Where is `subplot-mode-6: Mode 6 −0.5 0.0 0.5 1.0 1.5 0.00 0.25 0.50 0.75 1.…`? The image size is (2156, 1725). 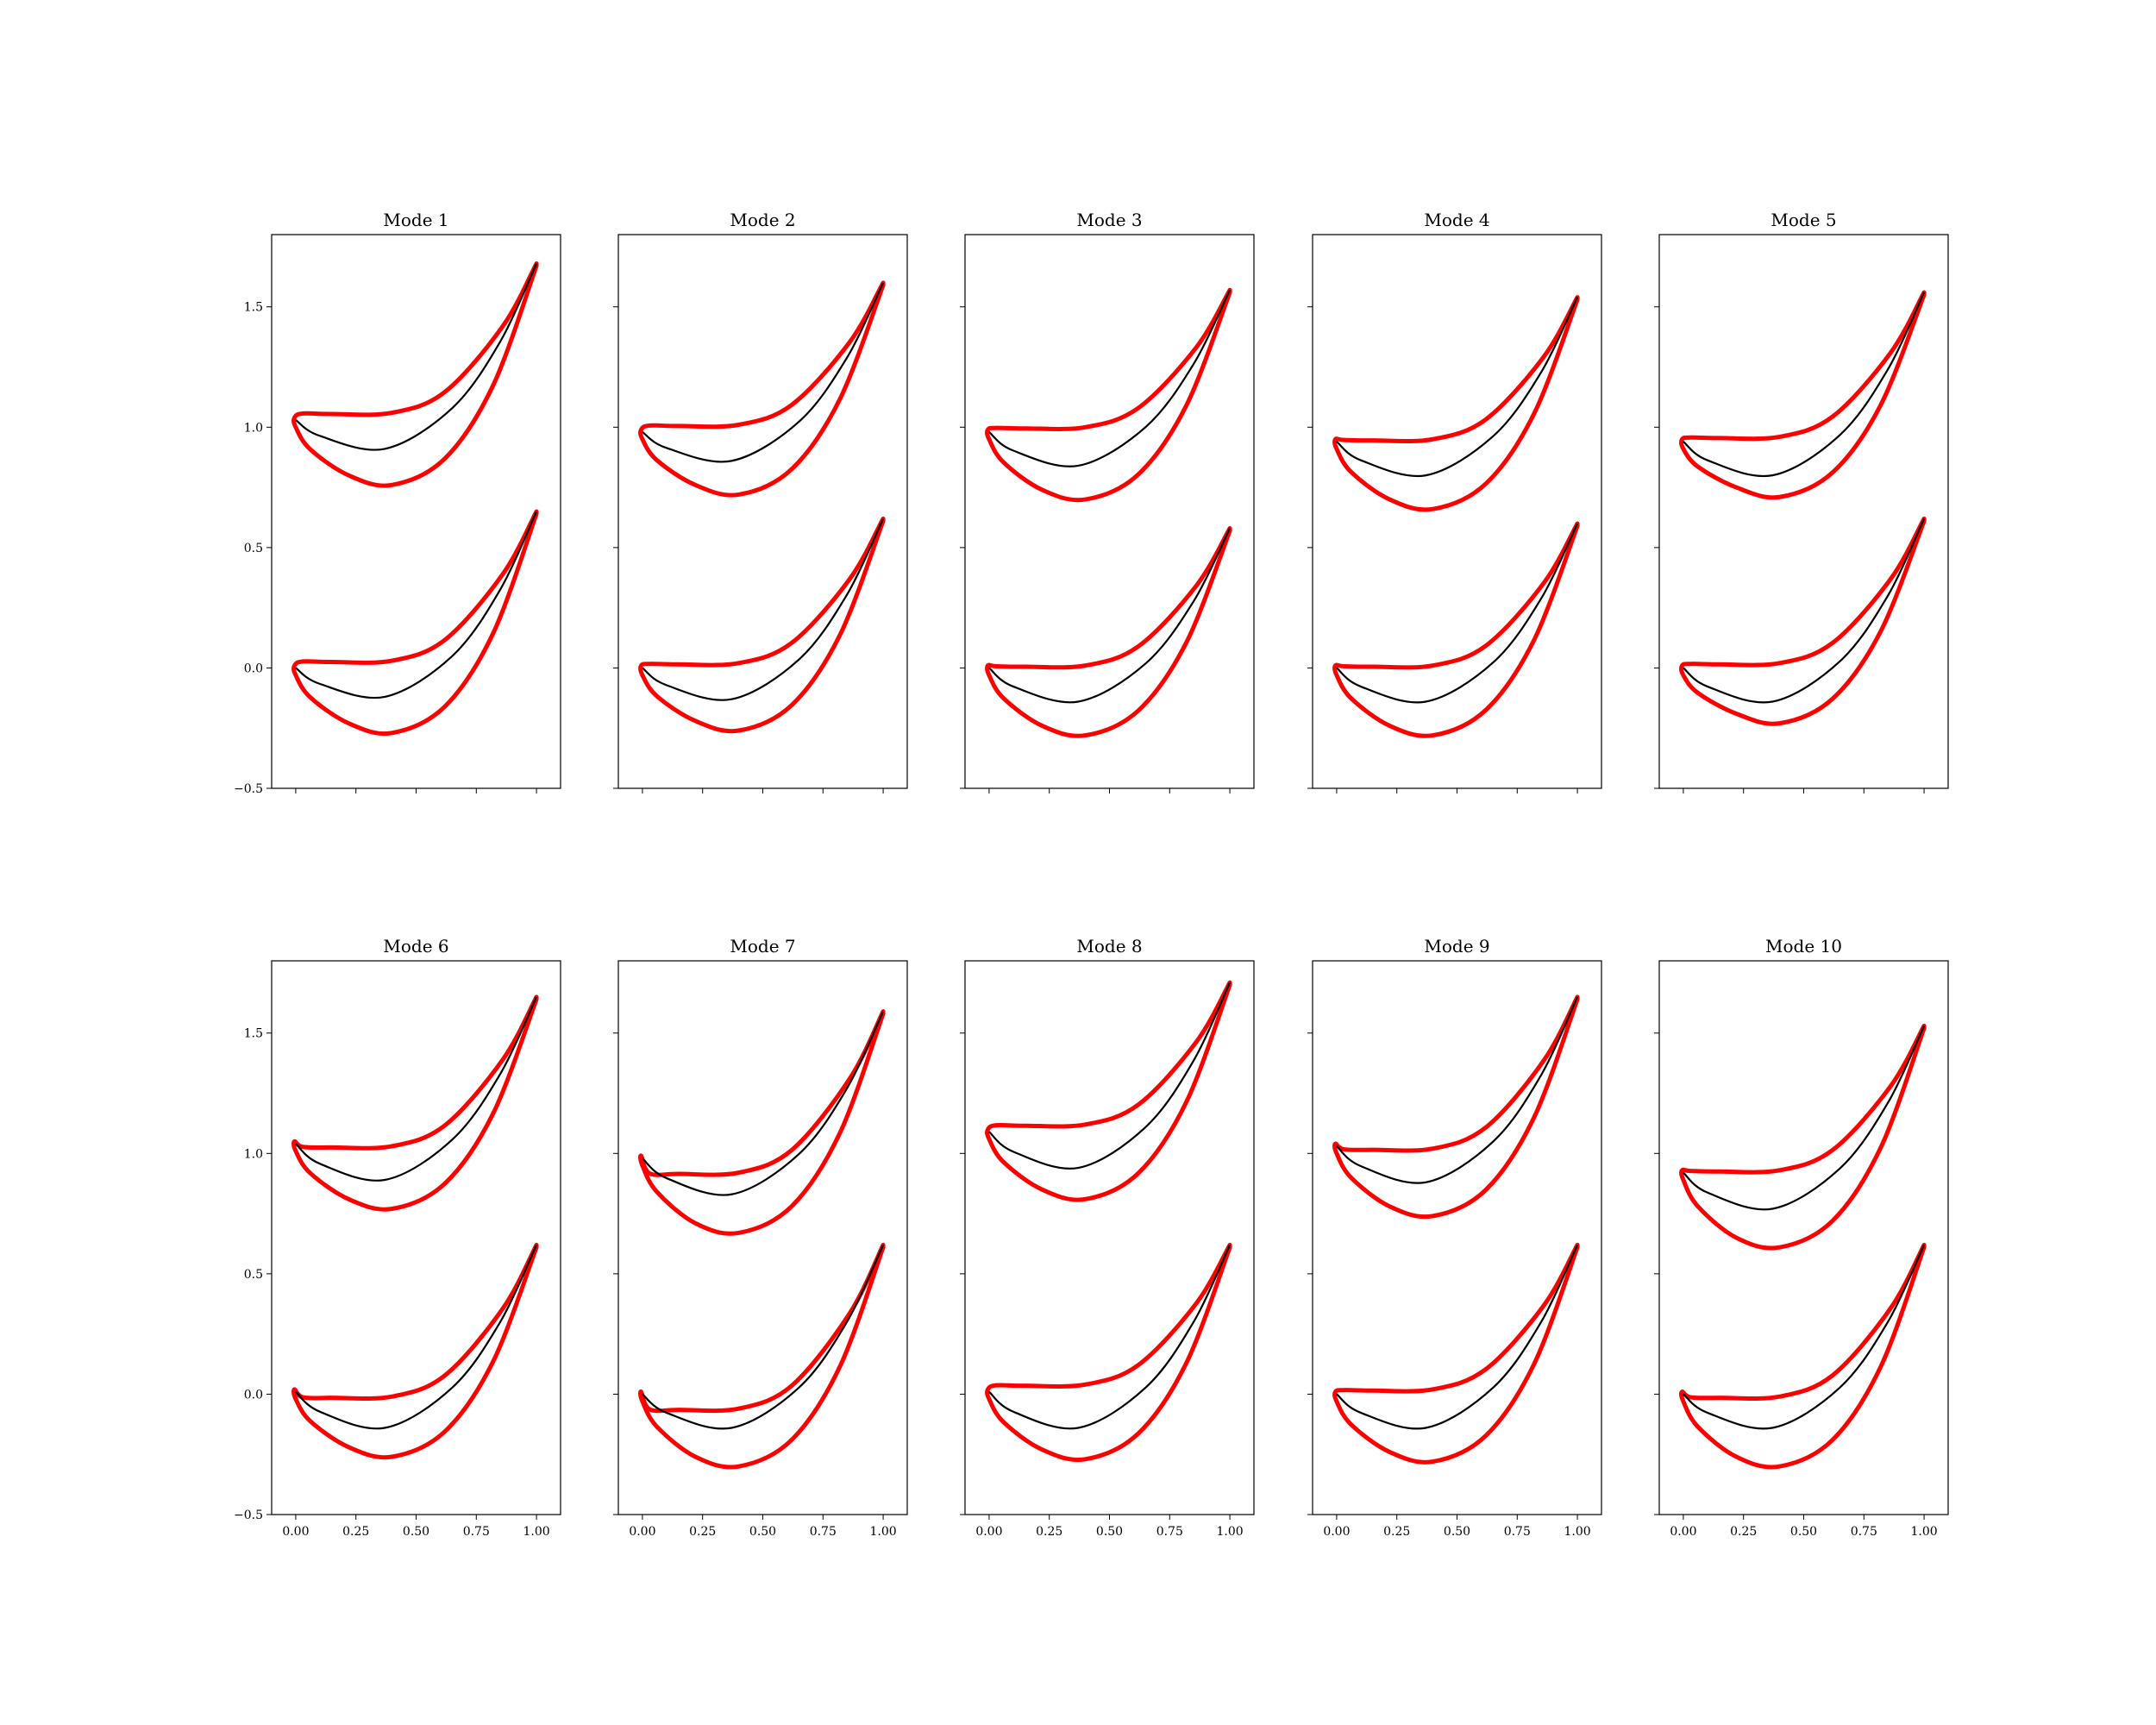 subplot-mode-6: Mode 6 −0.5 0.0 0.5 1.0 1.5 0.00 0.25 0.50 0.75 1.… is located at coordinates (397, 1238).